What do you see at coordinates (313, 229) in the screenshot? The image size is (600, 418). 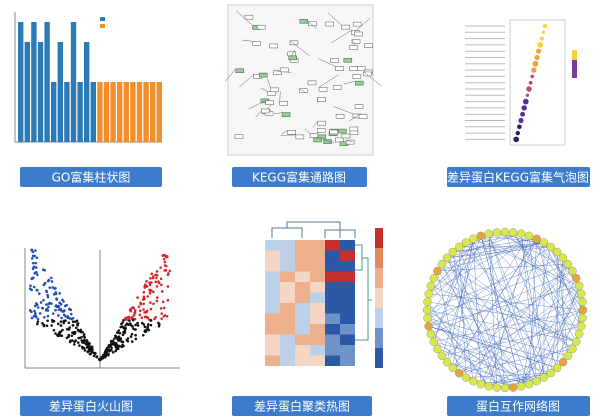 I see `dendrogram` at bounding box center [313, 229].